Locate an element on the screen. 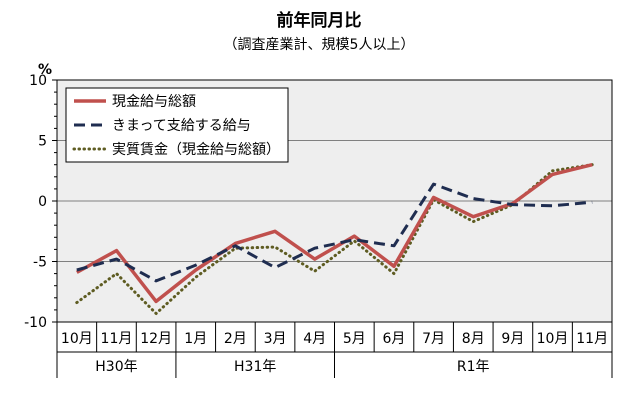 Image resolution: width=638 pixels, height=413 pixels. y-tick-label: -10 is located at coordinates (35, 323).